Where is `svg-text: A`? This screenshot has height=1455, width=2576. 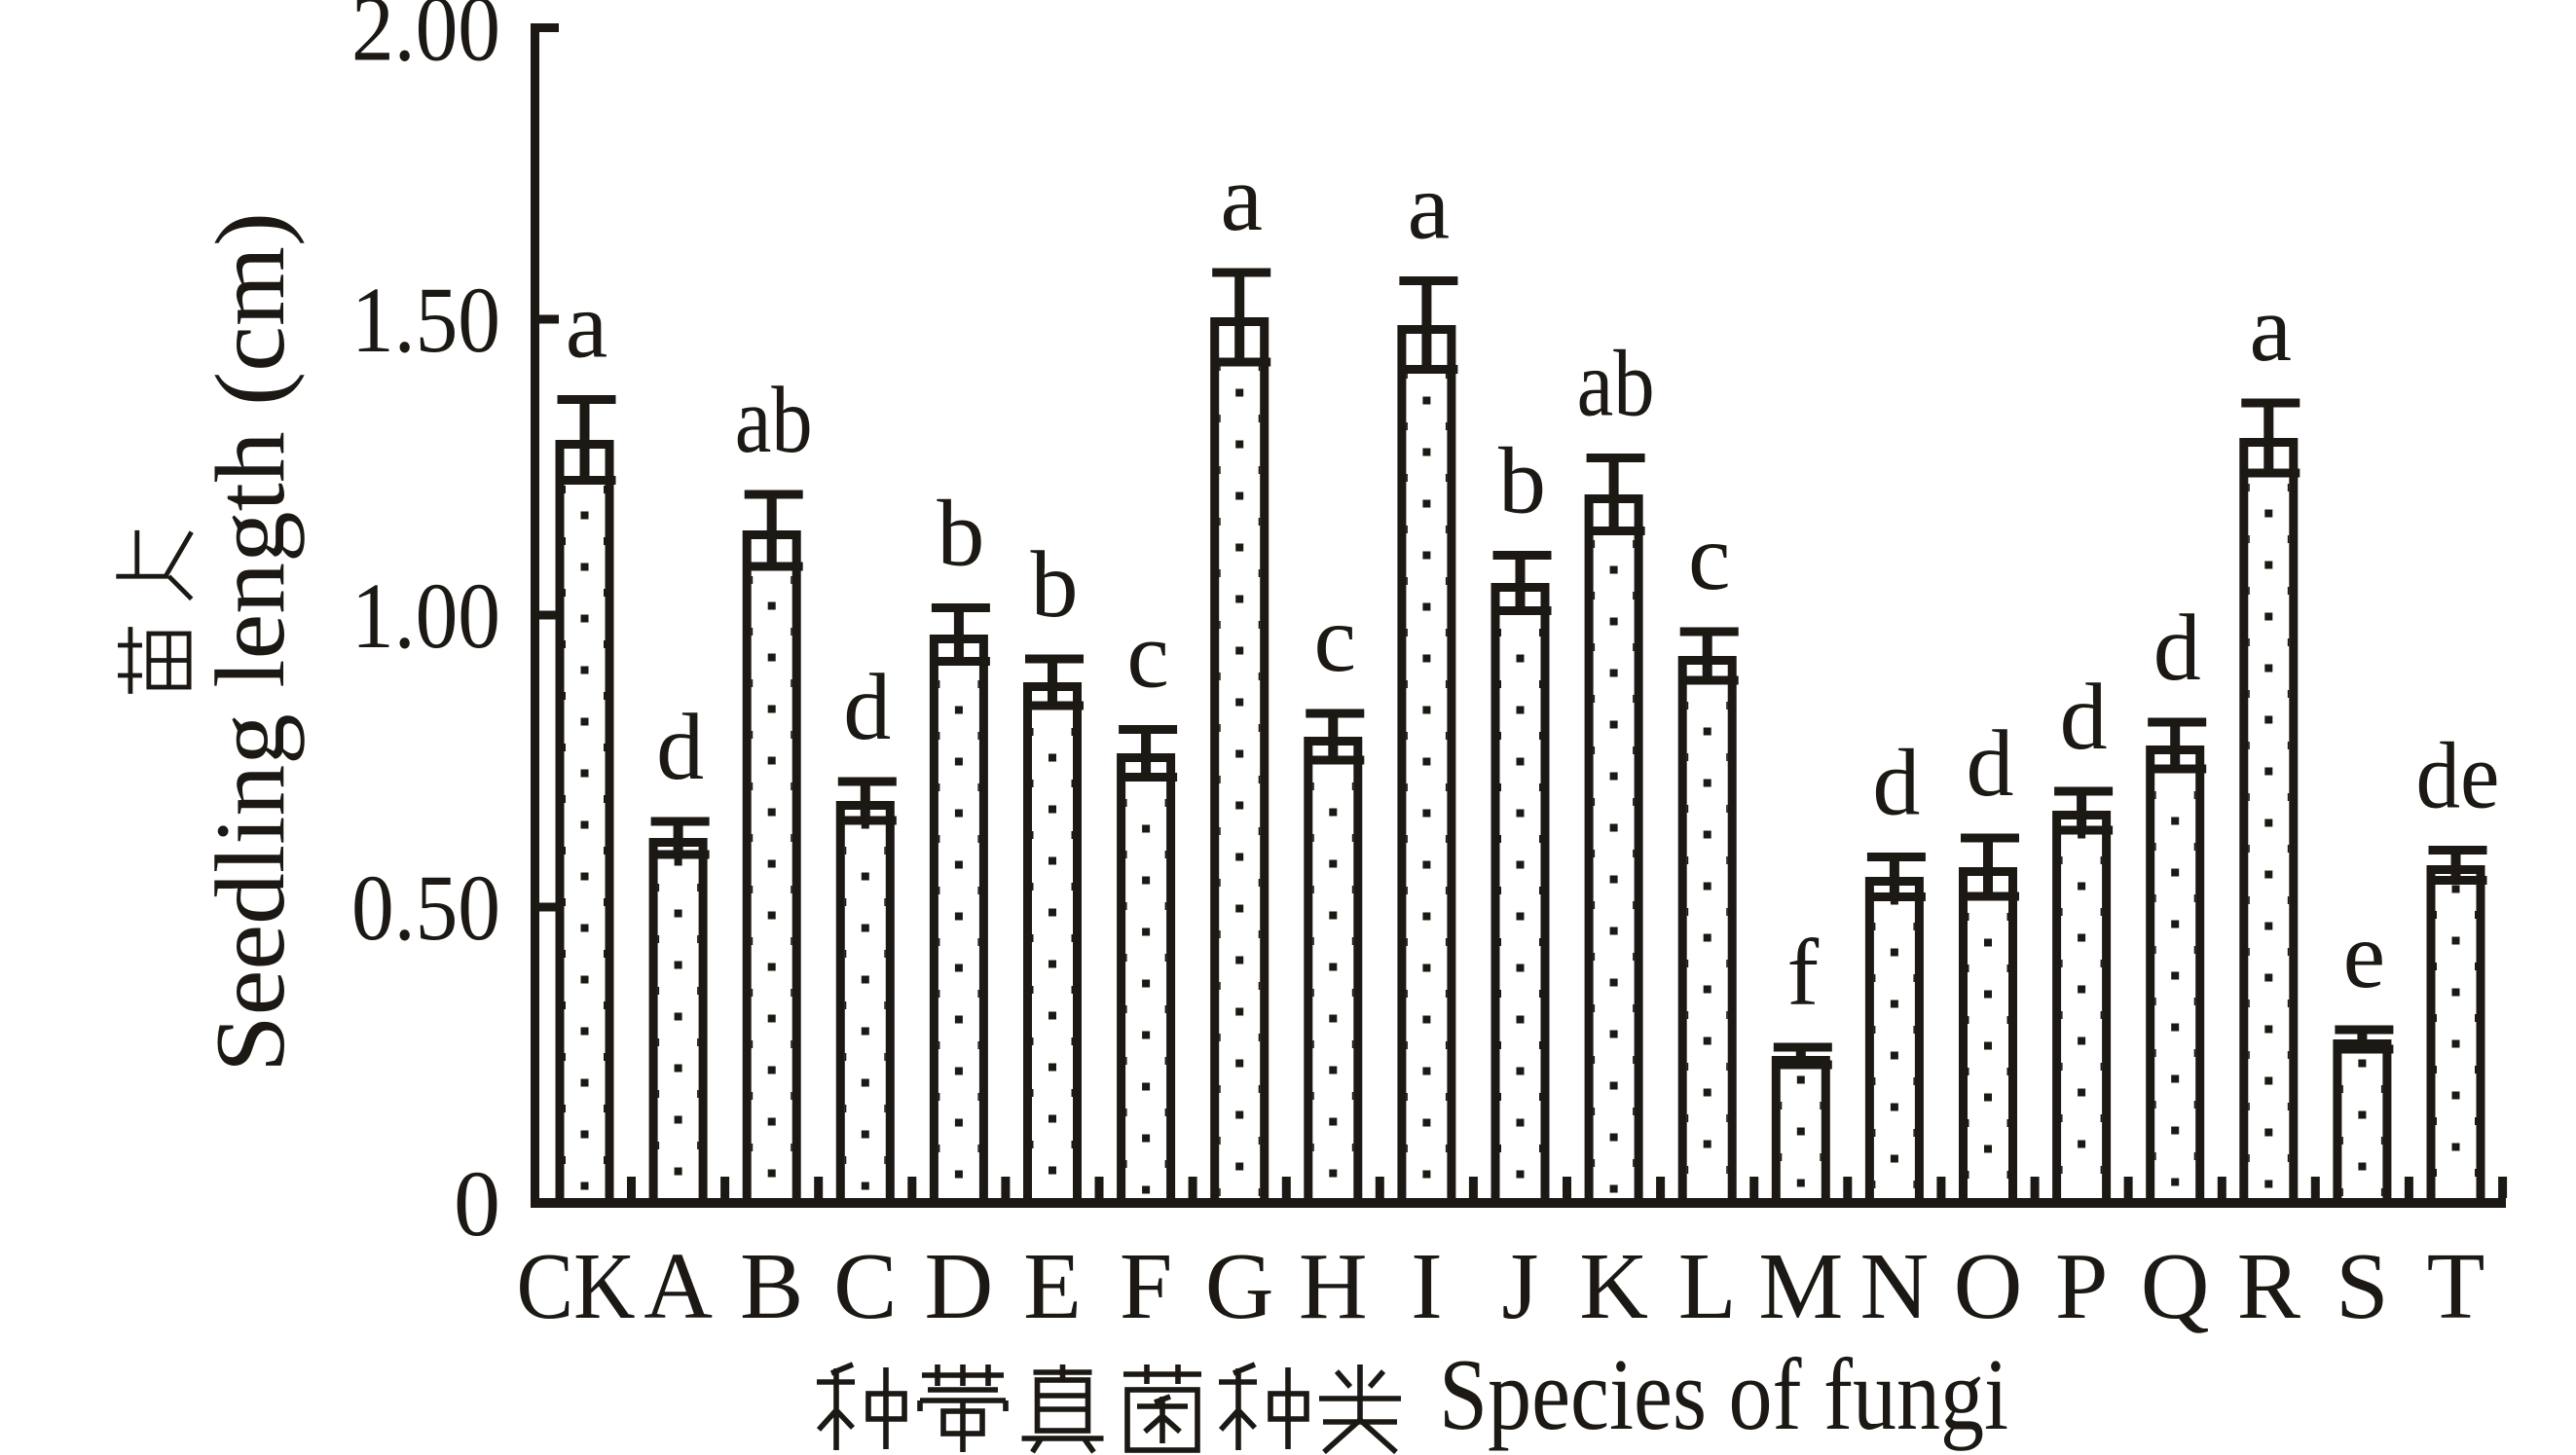
svg-text: A is located at coordinates (678, 1286).